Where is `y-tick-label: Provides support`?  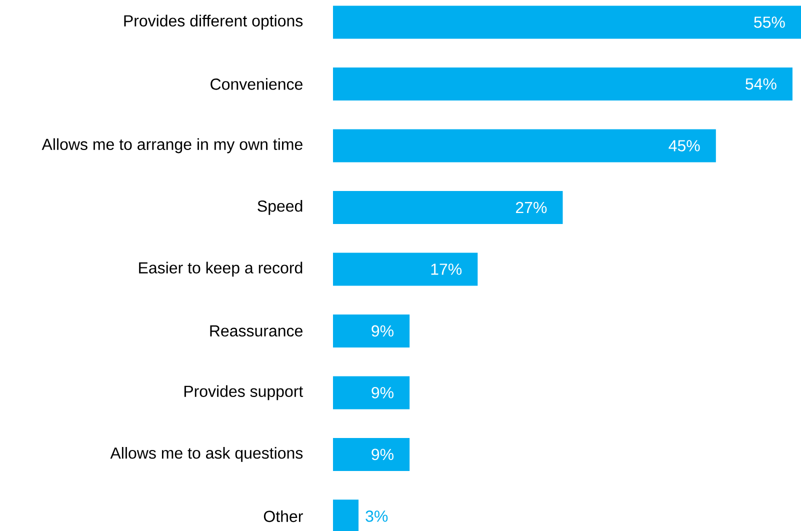
y-tick-label: Provides support is located at coordinates (244, 392).